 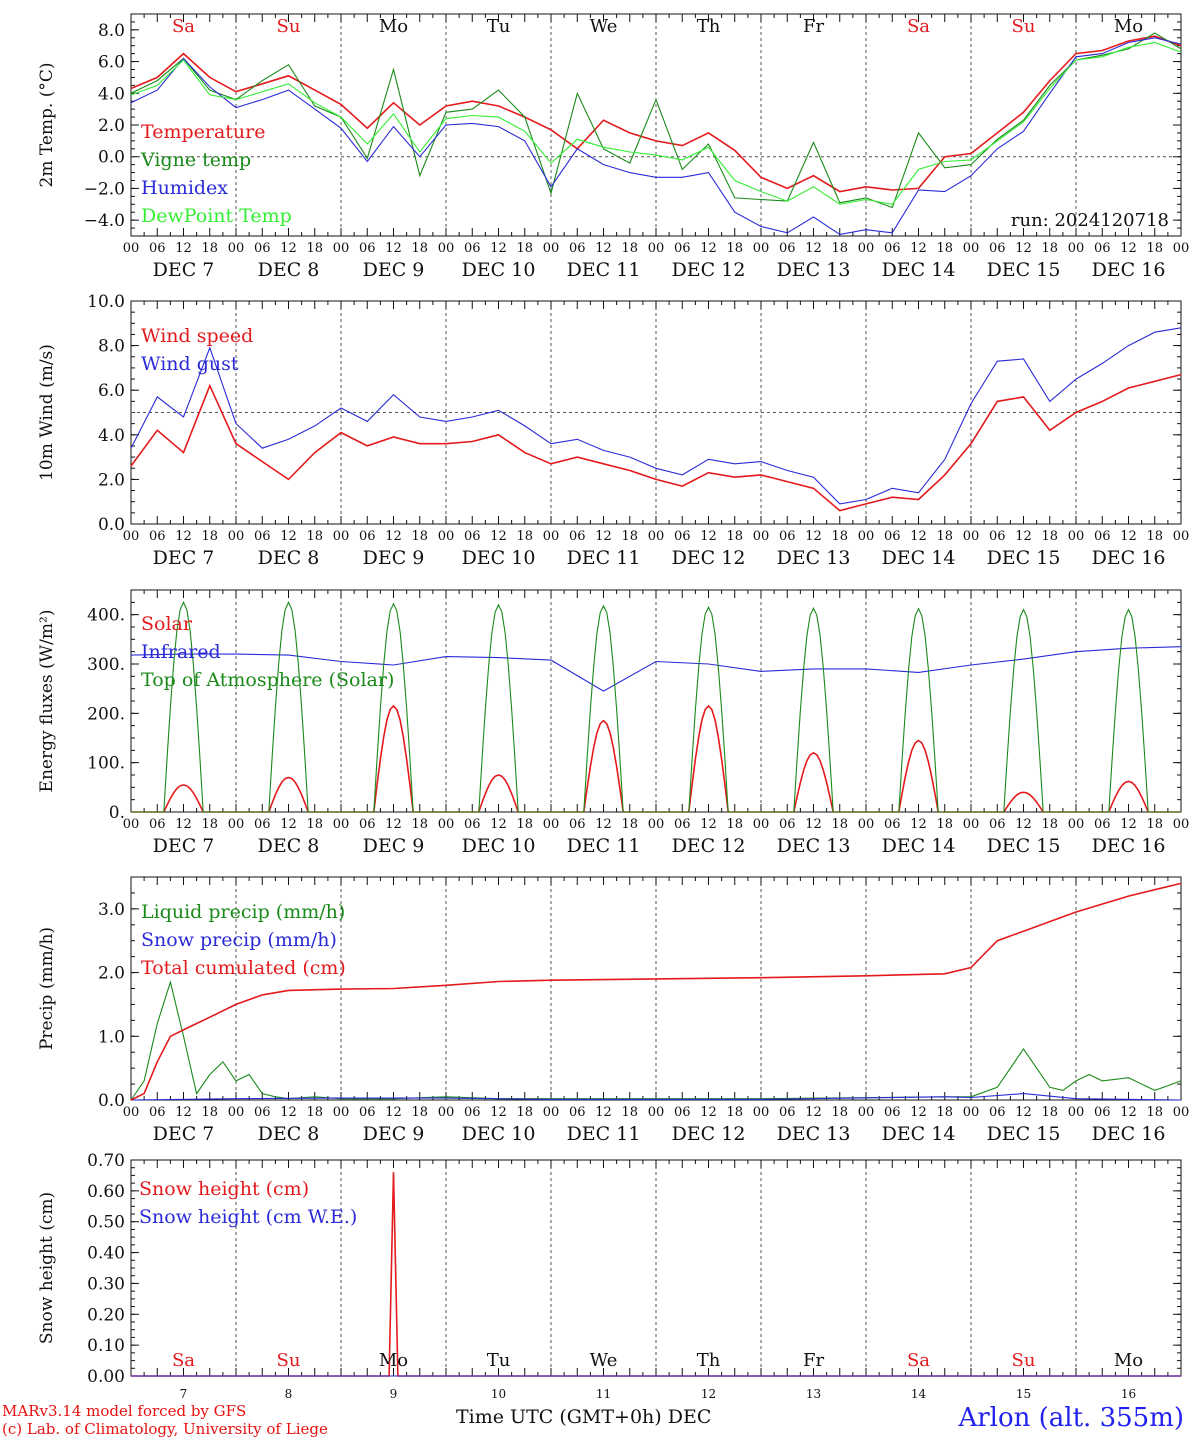 What do you see at coordinates (243, 912) in the screenshot?
I see `legend-green: Liquid precip (mm/h)` at bounding box center [243, 912].